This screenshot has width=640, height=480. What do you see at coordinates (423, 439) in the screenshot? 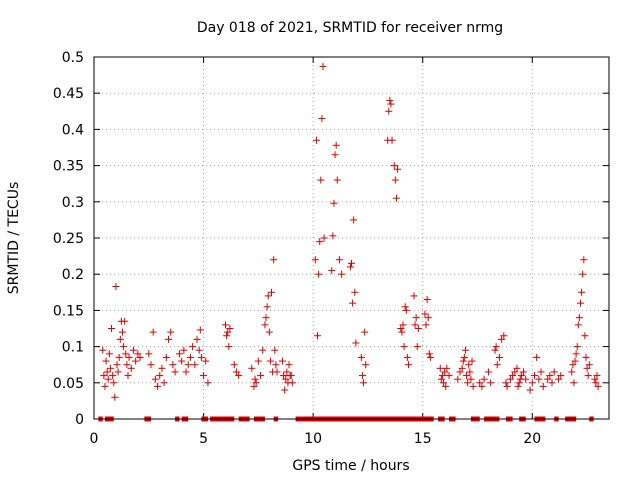
I see `x-tick-label: 15` at bounding box center [423, 439].